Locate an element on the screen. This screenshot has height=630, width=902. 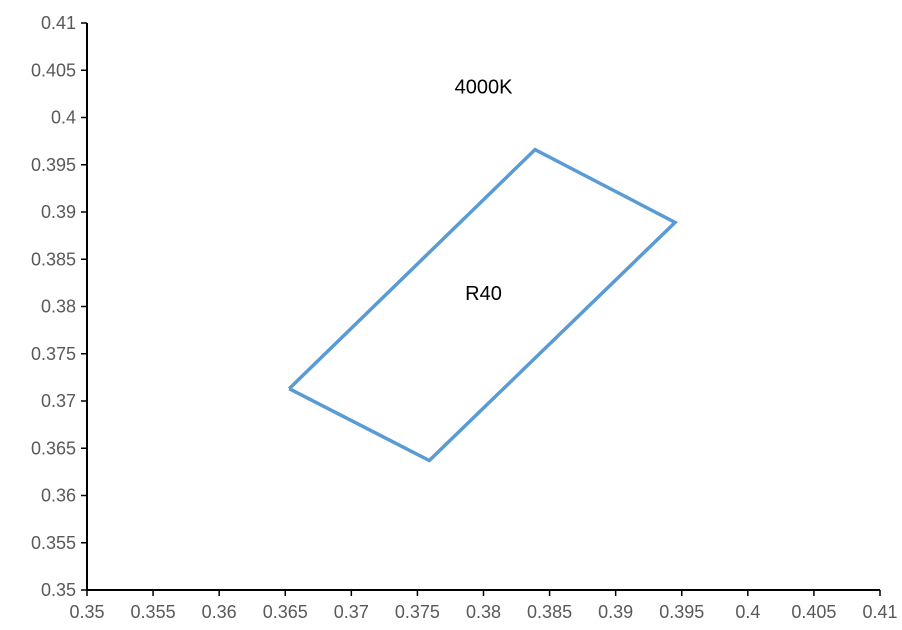
y-tick-label: 0.385 is located at coordinates (53, 259).